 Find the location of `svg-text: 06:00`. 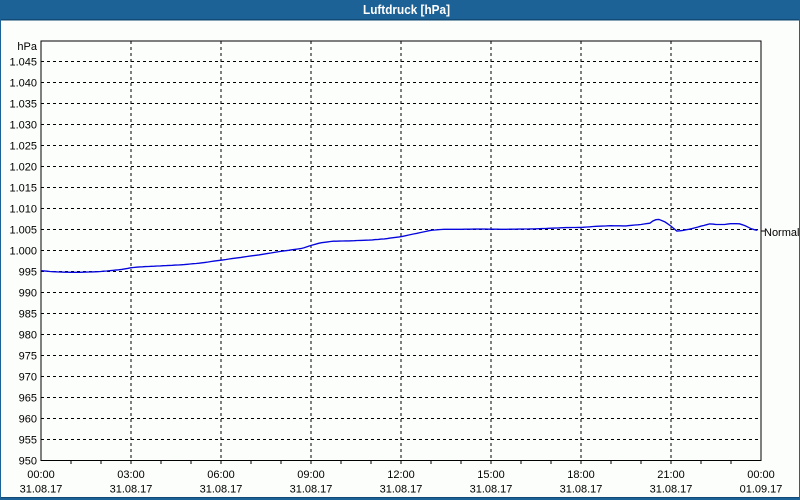

svg-text: 06:00 is located at coordinates (221, 475).